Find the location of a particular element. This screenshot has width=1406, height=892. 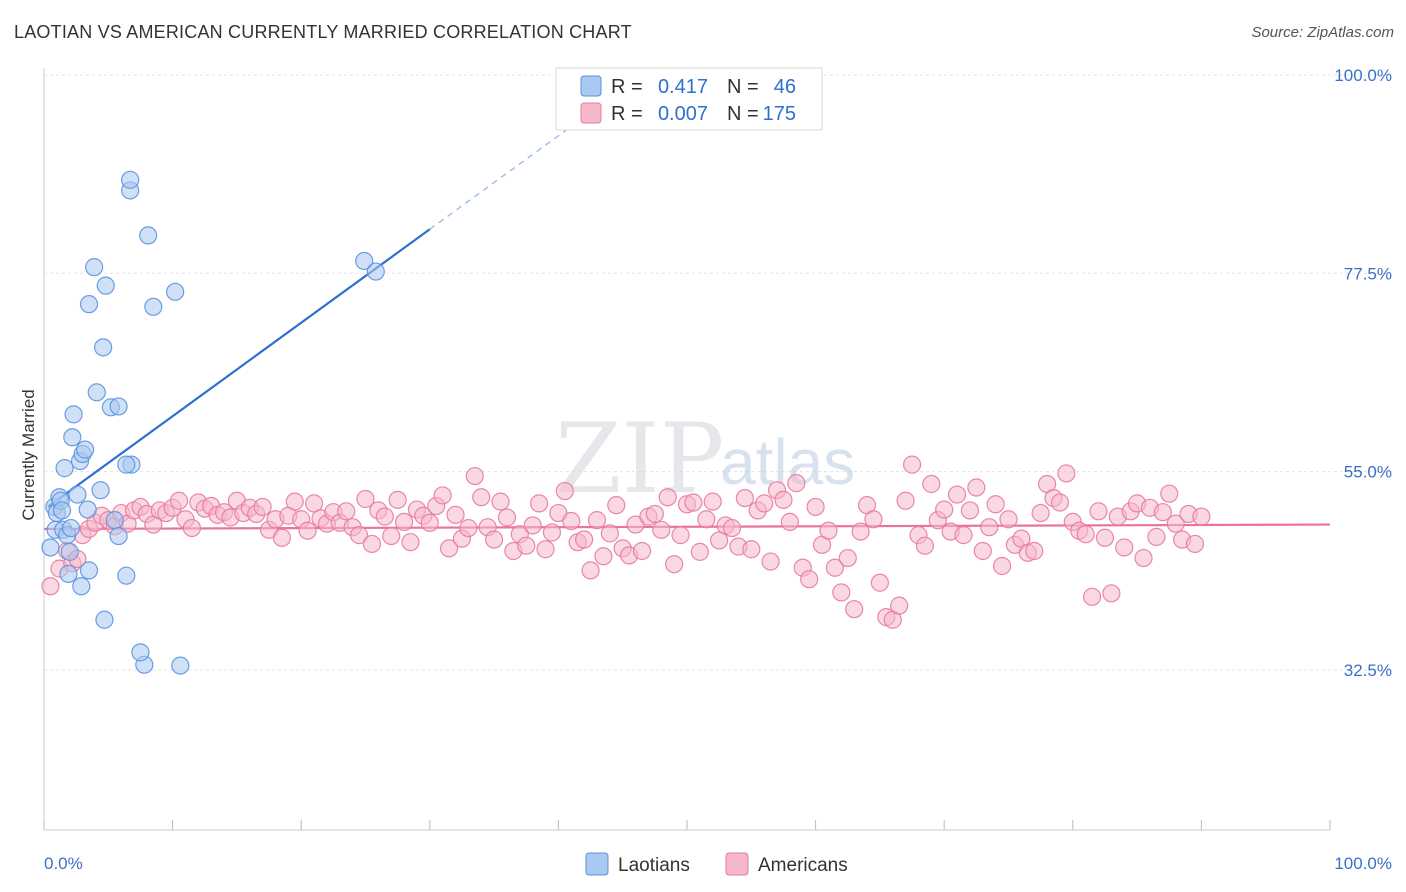

correlation-legend: R = 0.417 N = 46 R = 0.007 N = 175 is located at coordinates (689, 99).